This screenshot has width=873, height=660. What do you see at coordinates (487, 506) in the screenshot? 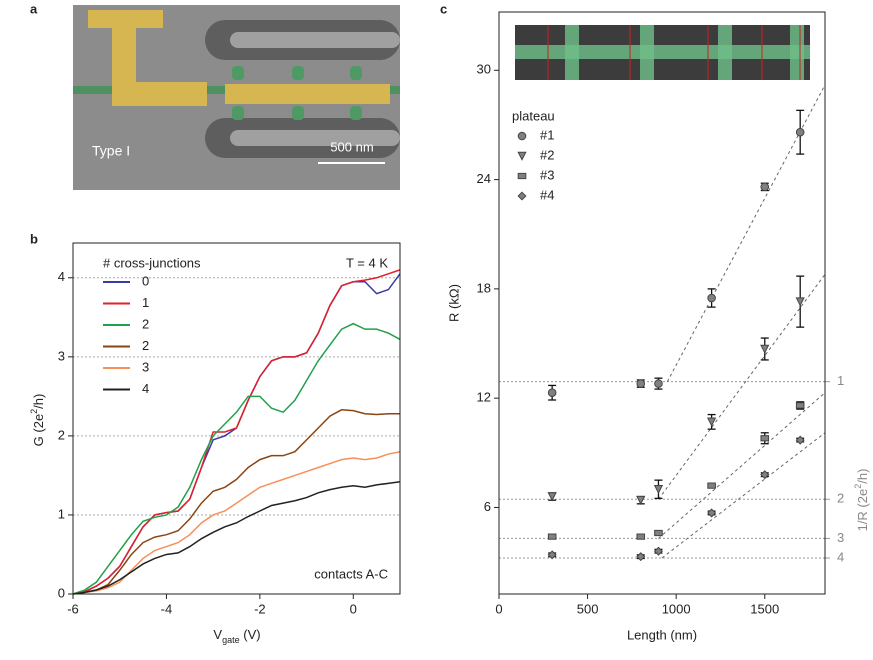
I see `y-tick-label: 6` at bounding box center [487, 506].